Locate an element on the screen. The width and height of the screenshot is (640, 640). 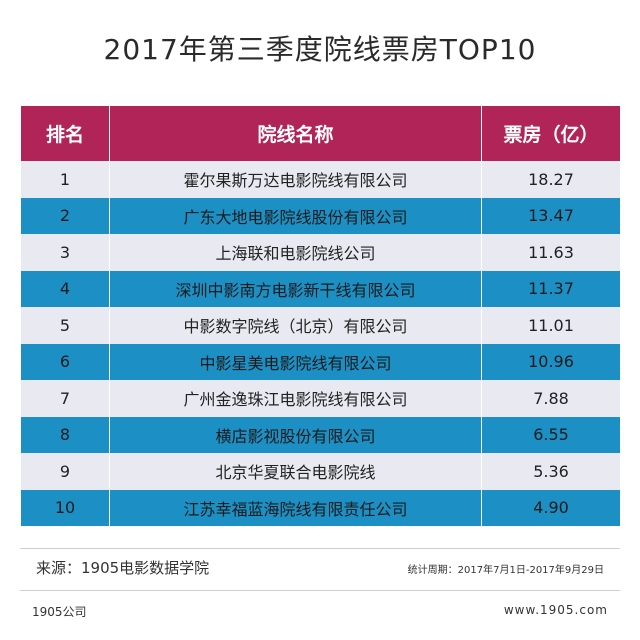
table-row: 2 广东大地电影院线股份有限公司 13.47 is located at coordinates (320, 215).